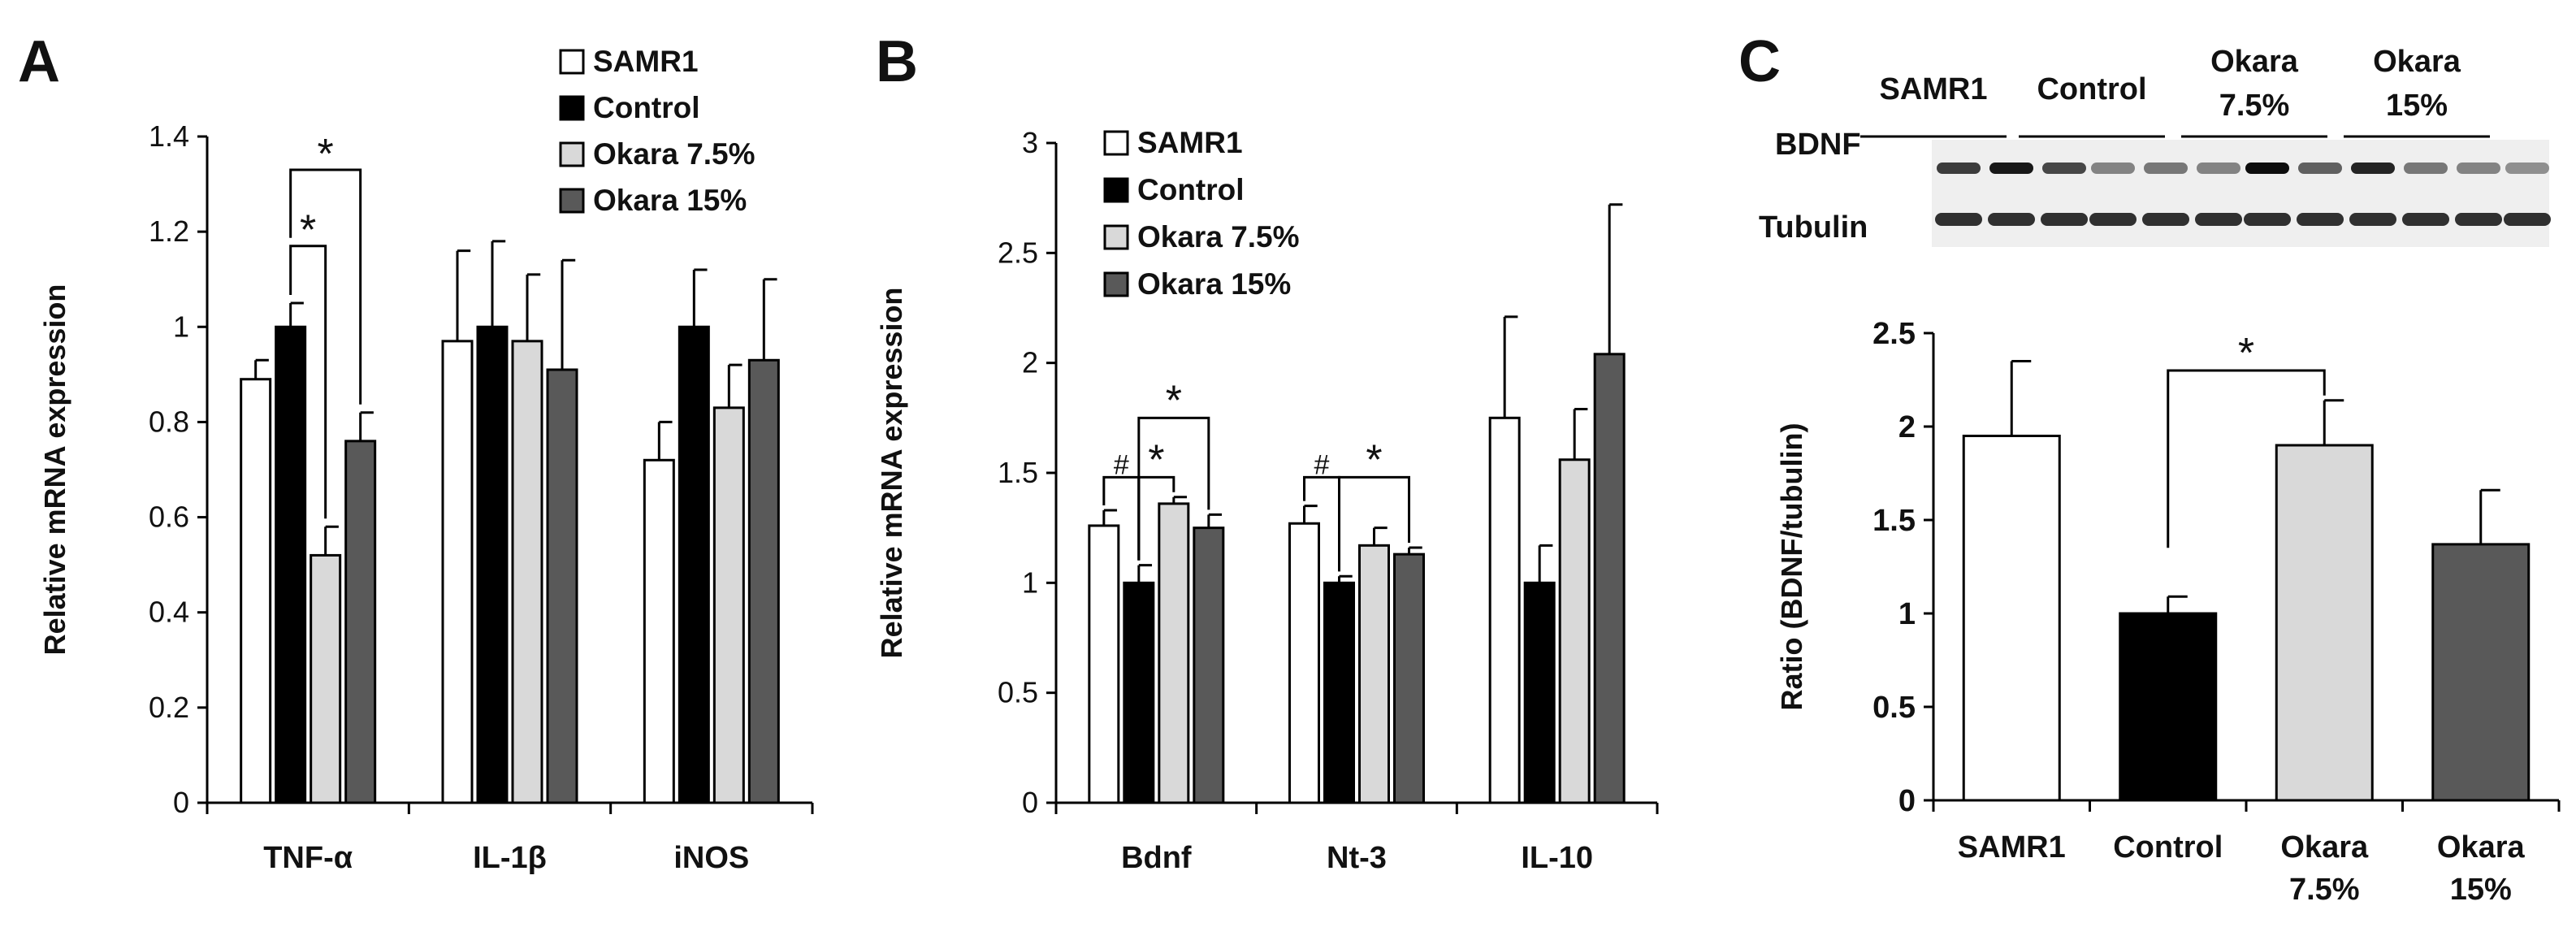 Image resolution: width=2576 pixels, height=936 pixels. I want to click on x-category-label: SAMR1, so click(2012, 847).